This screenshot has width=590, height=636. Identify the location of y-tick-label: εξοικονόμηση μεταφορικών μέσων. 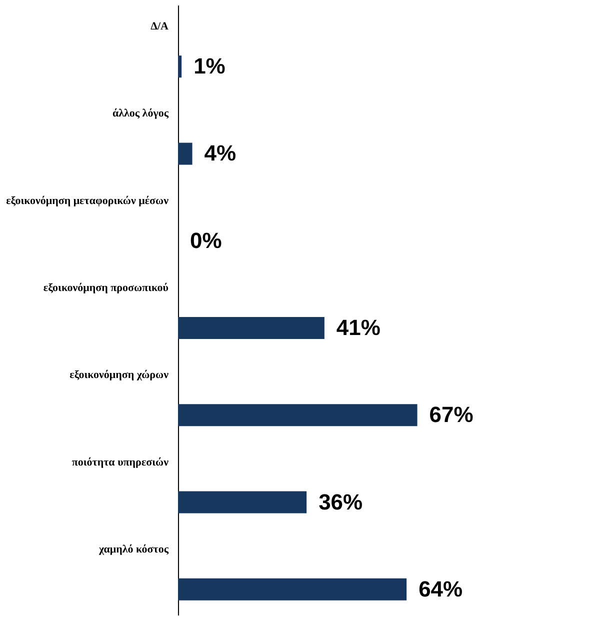
(87, 200).